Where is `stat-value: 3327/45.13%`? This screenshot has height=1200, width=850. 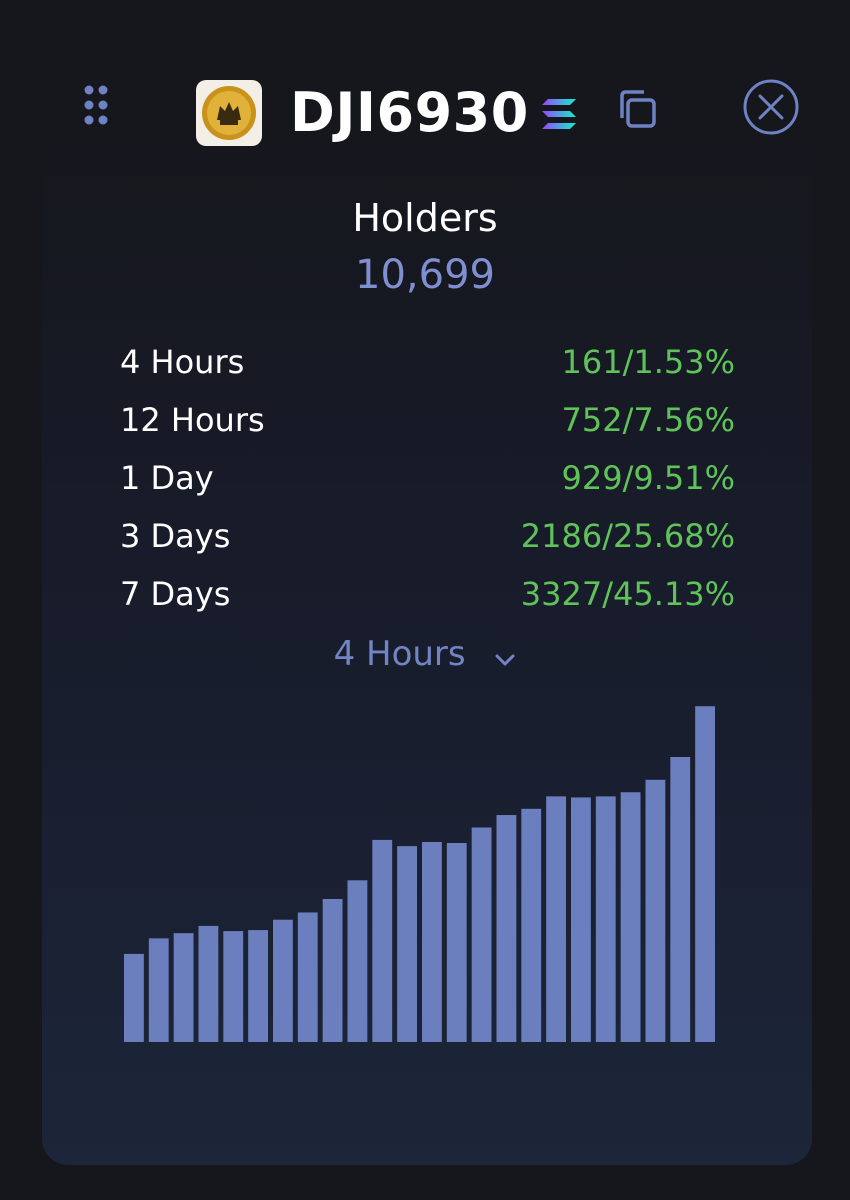 stat-value: 3327/45.13% is located at coordinates (627, 594).